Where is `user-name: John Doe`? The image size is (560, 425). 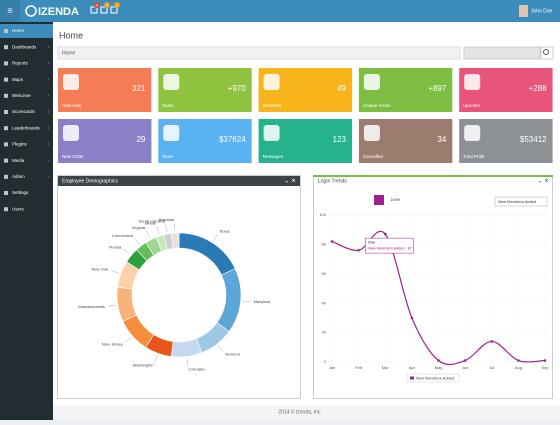 user-name: John Doe is located at coordinates (542, 11).